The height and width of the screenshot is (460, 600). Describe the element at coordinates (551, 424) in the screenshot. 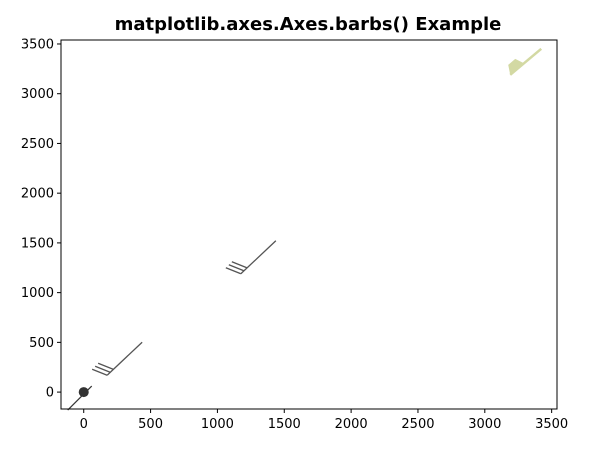

I see `x-tick-label: 3500` at that location.